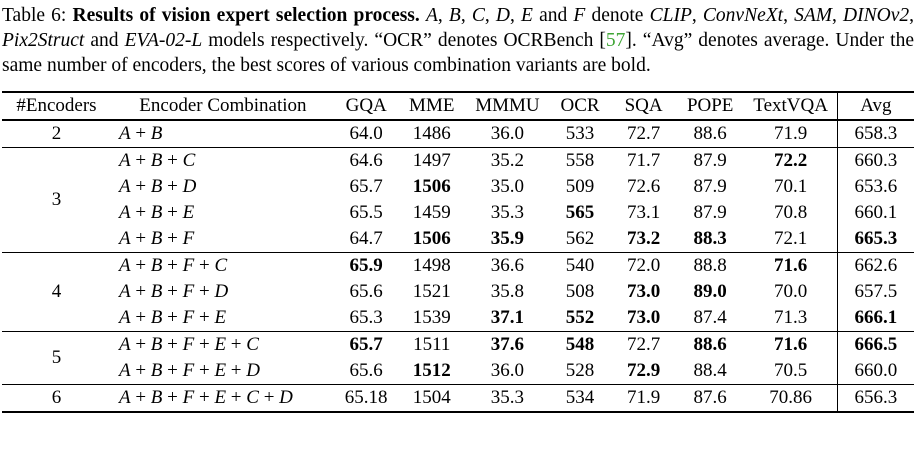 The image size is (916, 452). Describe the element at coordinates (56, 291) in the screenshot. I see `encoders-count: 4` at that location.